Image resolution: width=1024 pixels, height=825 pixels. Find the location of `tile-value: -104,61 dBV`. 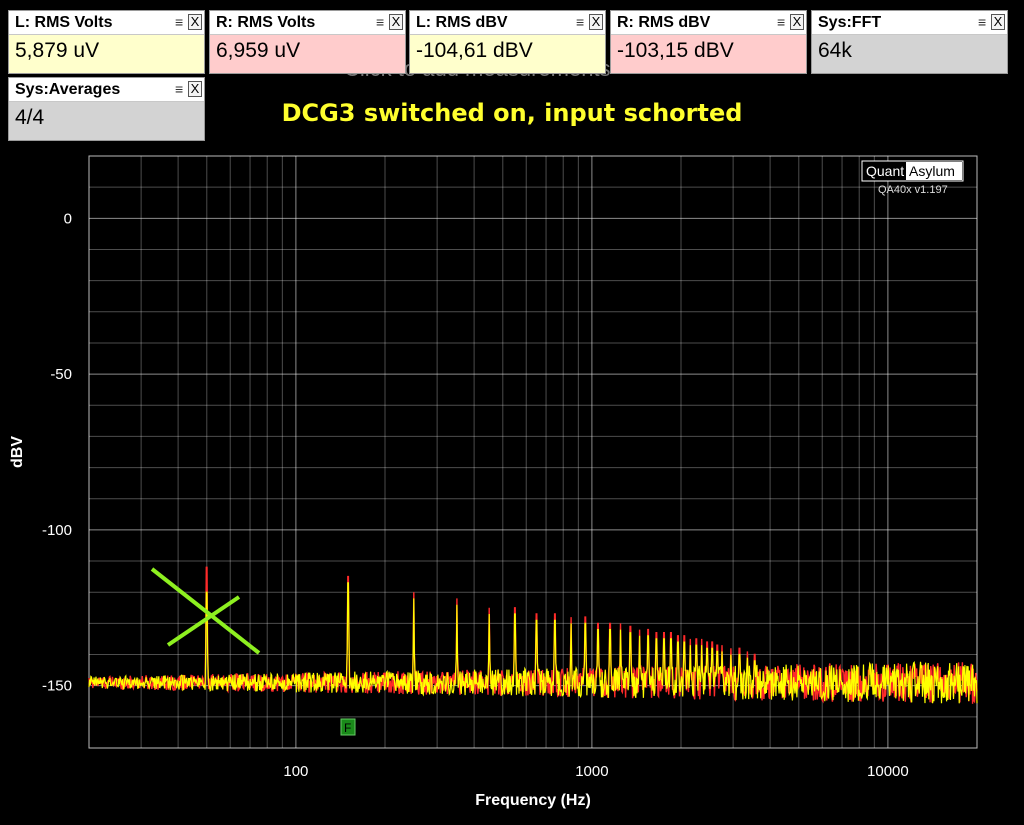

tile-value: -104,61 dBV is located at coordinates (474, 50).